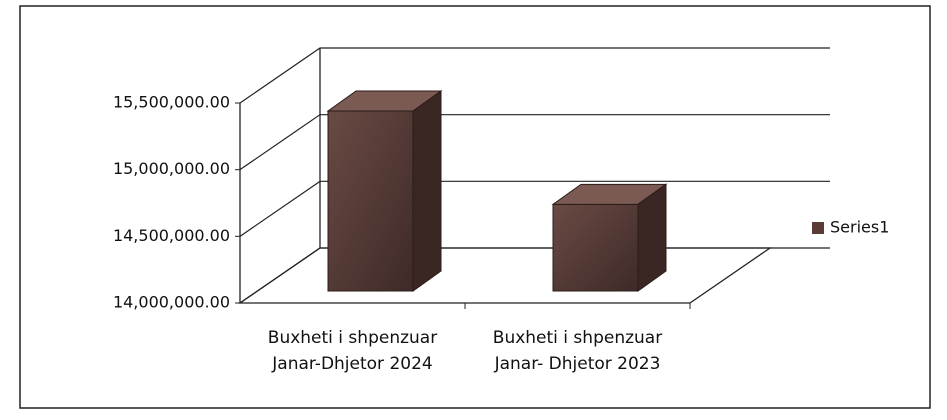 Image resolution: width=947 pixels, height=420 pixels. What do you see at coordinates (171, 102) in the screenshot?
I see `y-tick-label: 15,500,000.00` at bounding box center [171, 102].